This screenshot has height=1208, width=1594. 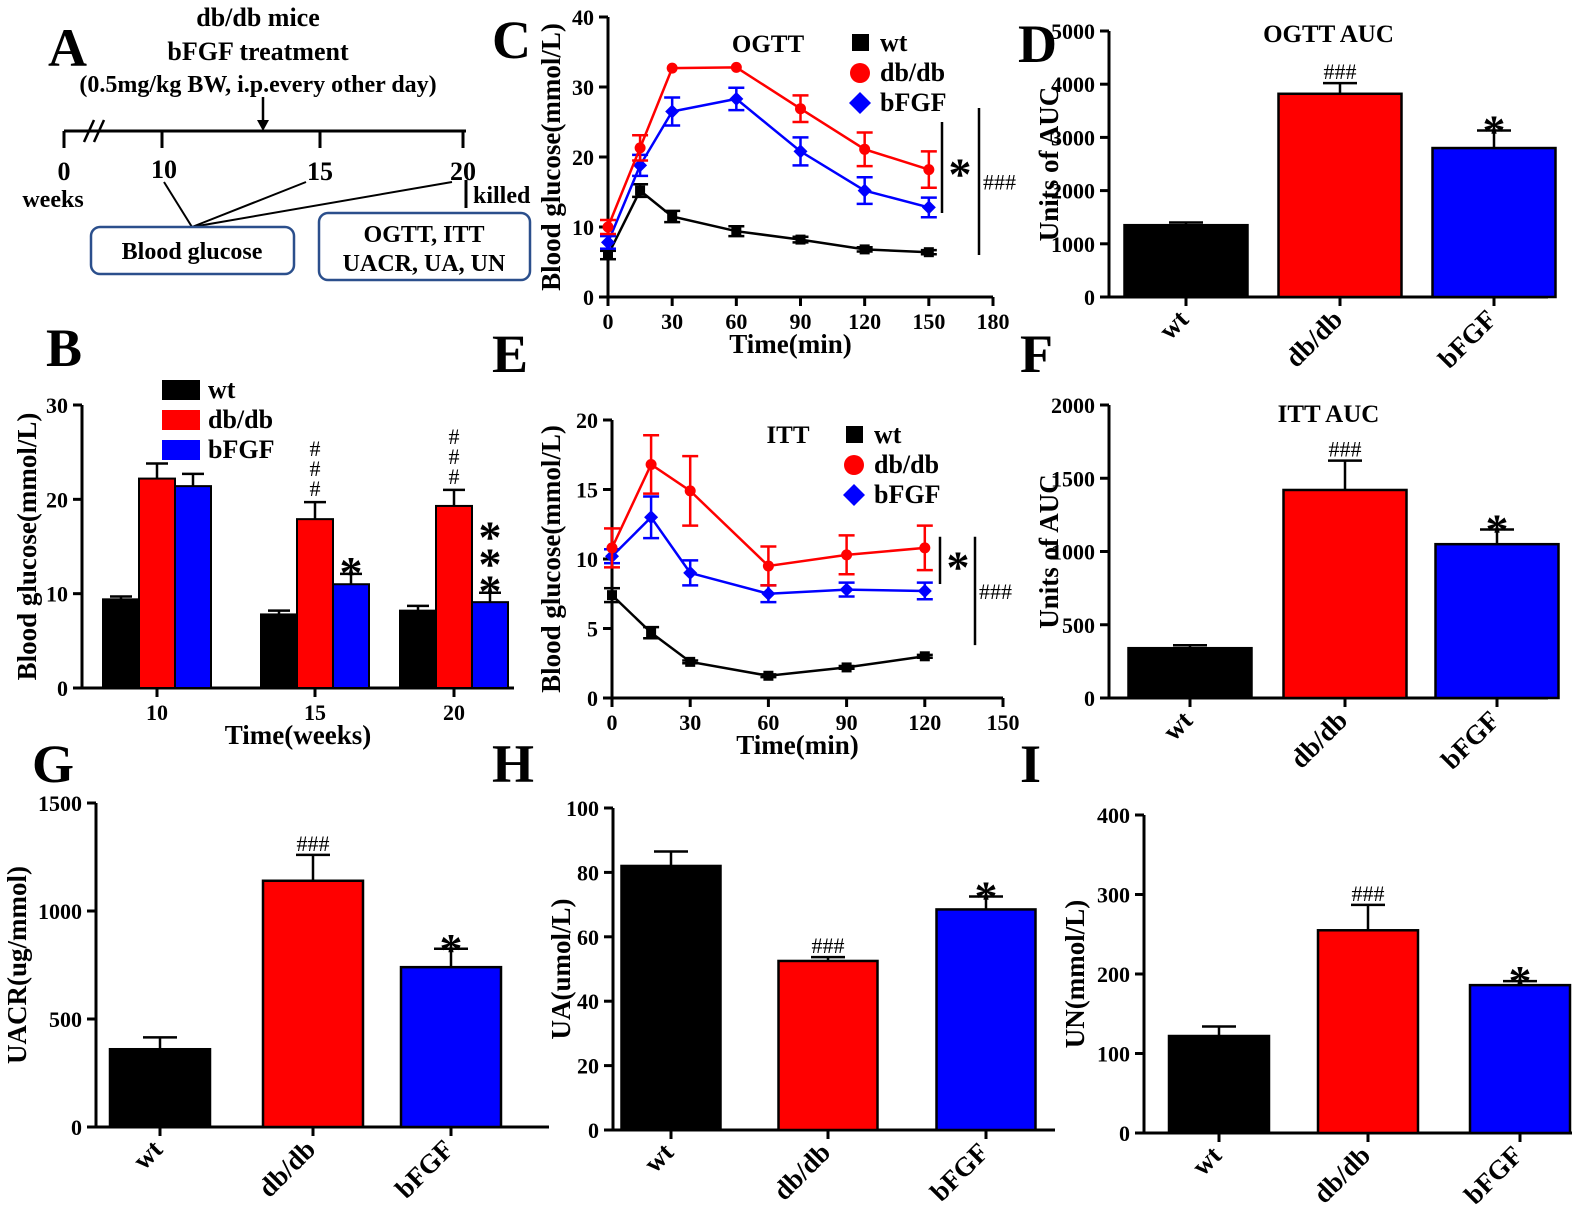 I want to click on significance-star: *, so click(x=960, y=174).